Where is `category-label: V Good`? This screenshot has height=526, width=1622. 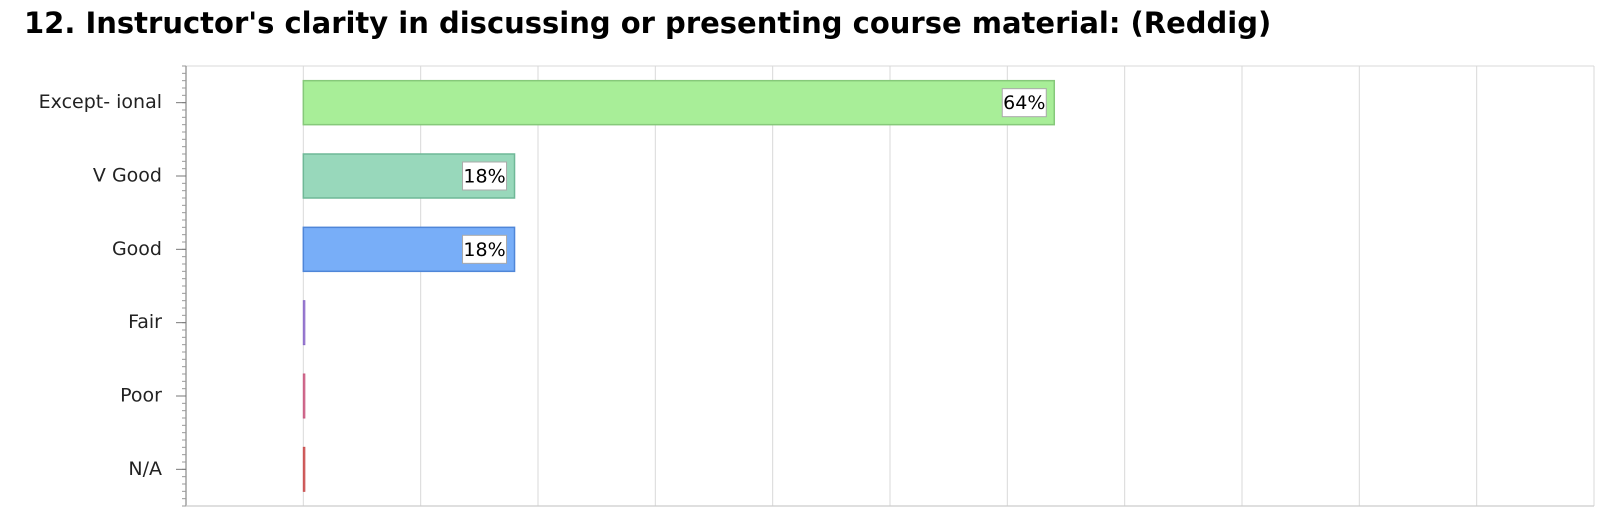
category-label: V Good is located at coordinates (127, 176).